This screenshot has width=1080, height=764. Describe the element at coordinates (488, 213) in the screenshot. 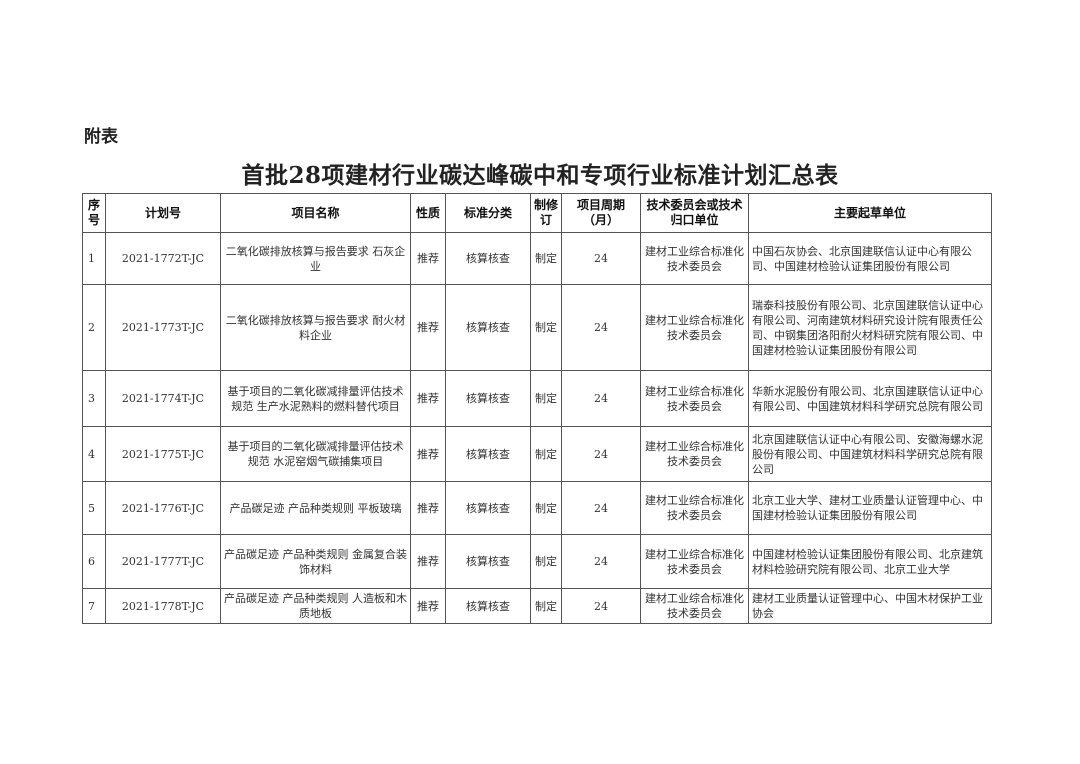

I see `header-col-category: 标准分类` at that location.